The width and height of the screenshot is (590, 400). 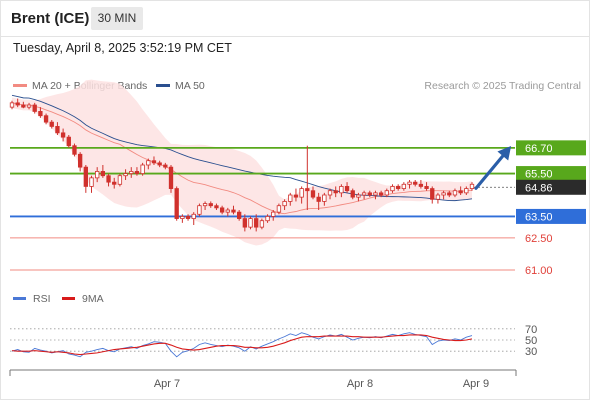 What do you see at coordinates (476, 384) in the screenshot?
I see `x-axis-tick-label: Apr 9` at bounding box center [476, 384].